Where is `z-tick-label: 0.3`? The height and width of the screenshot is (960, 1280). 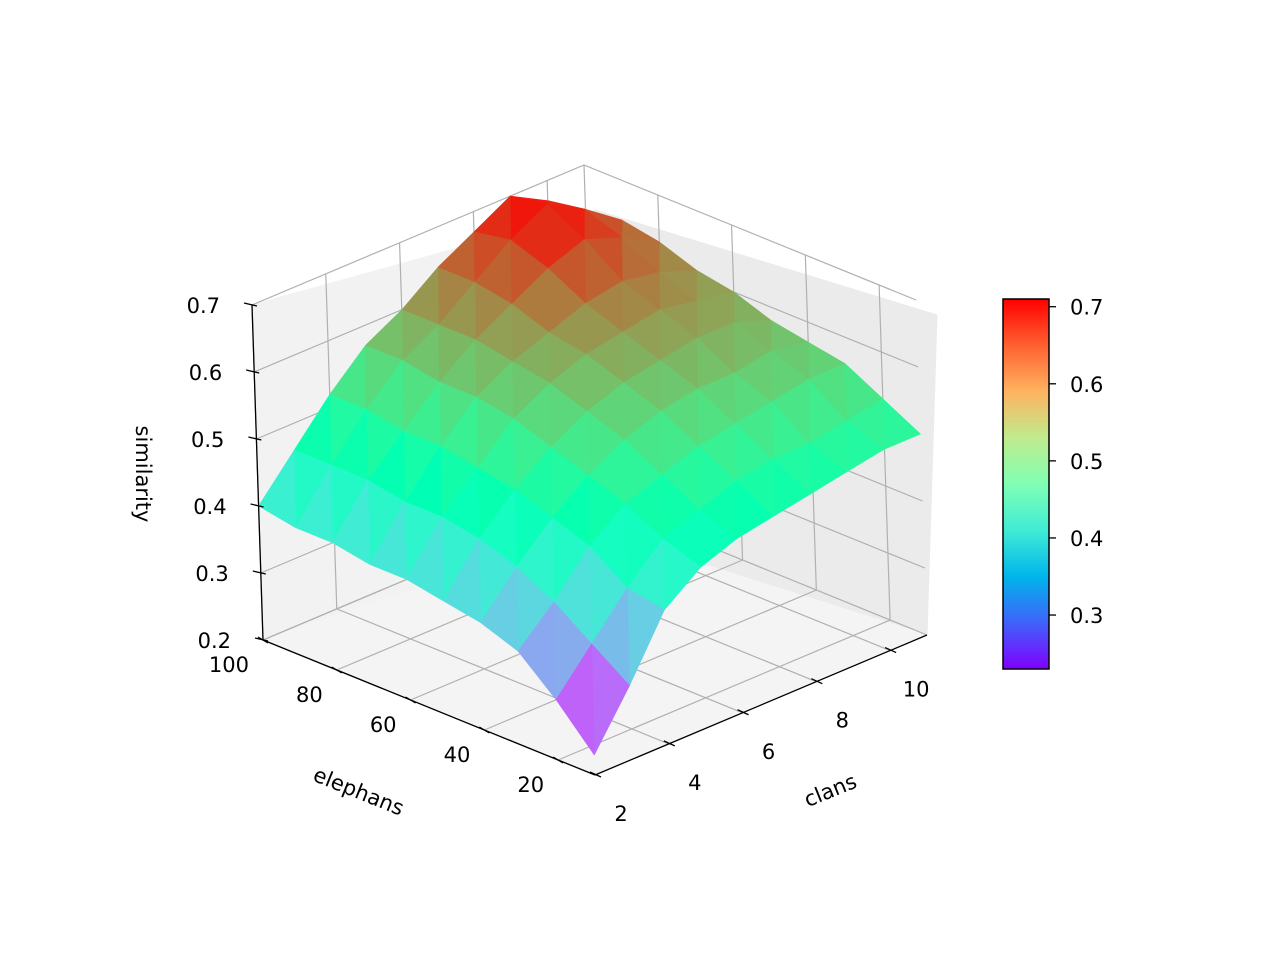
z-tick-label: 0.3 is located at coordinates (211, 574).